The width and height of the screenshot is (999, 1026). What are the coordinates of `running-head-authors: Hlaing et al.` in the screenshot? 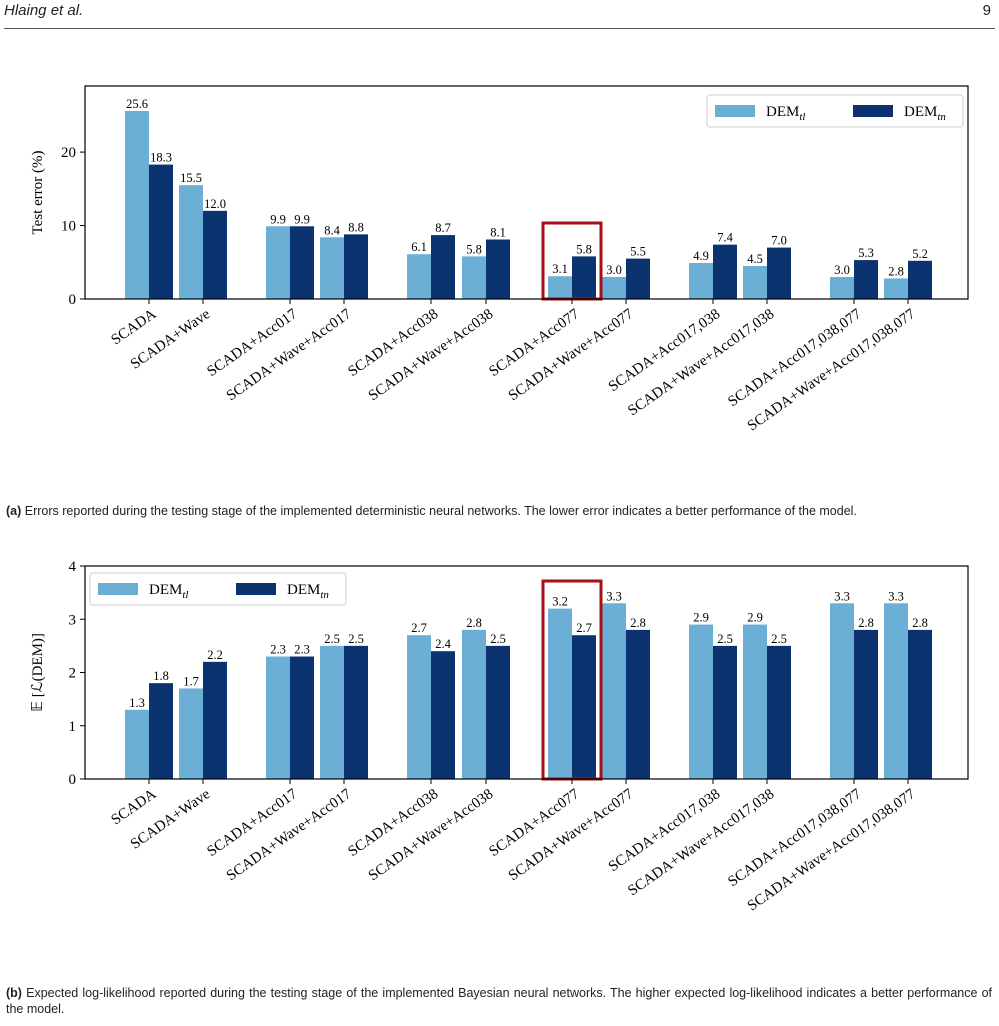 It's located at (44, 10).